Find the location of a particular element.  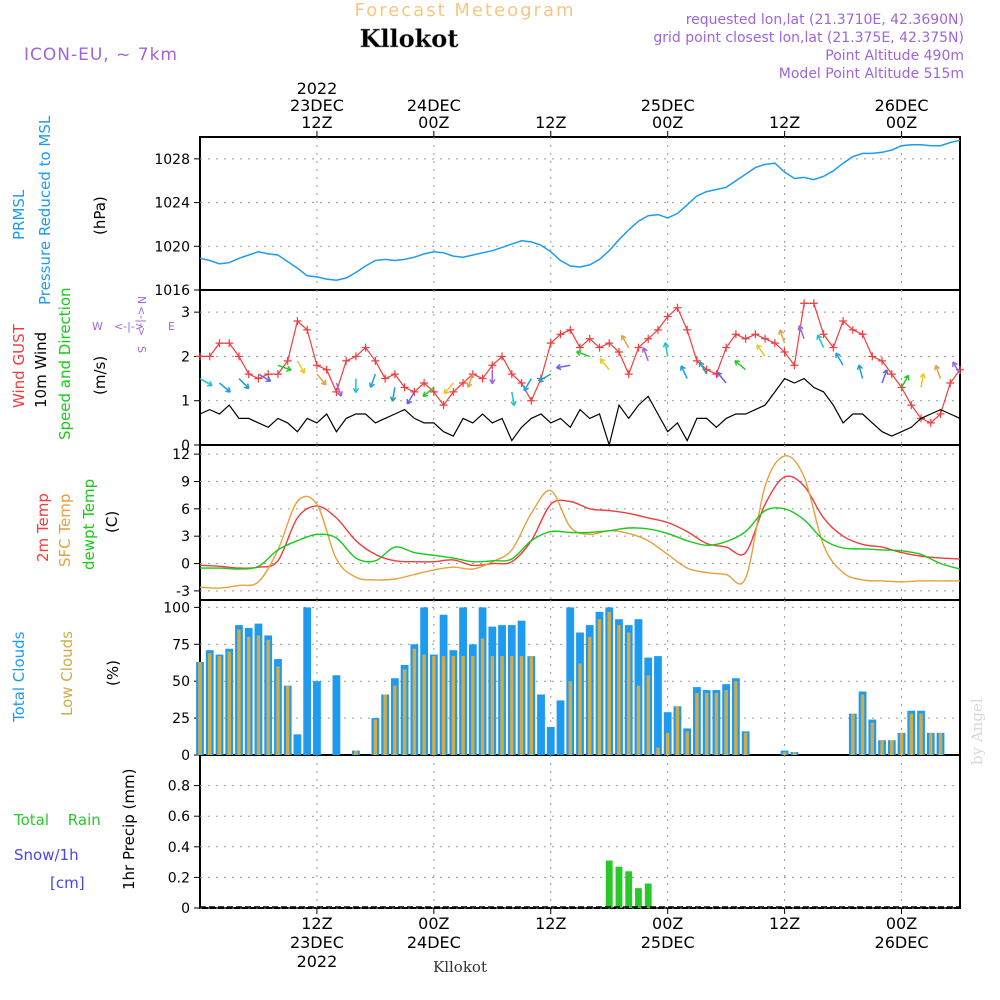

precip-unit: 1hr Precip (mm) is located at coordinates (129, 829).